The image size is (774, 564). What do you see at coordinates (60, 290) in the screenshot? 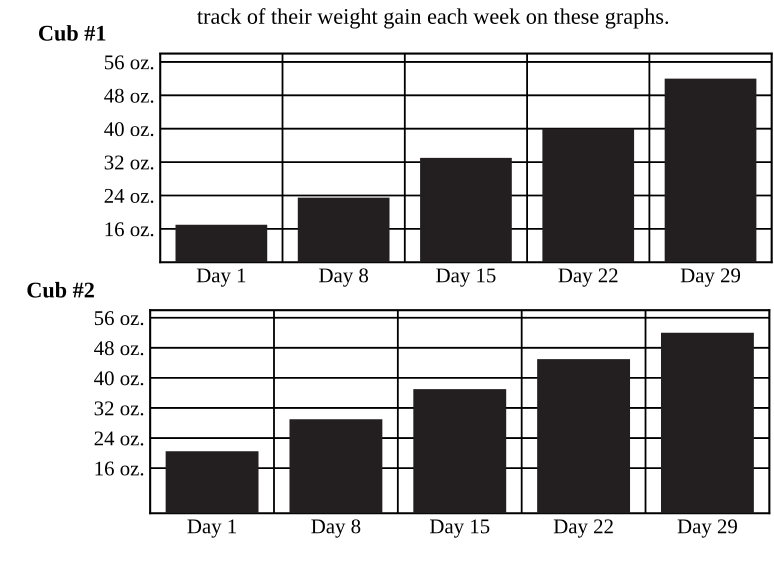
I see `chart-title: Cub #2` at bounding box center [60, 290].